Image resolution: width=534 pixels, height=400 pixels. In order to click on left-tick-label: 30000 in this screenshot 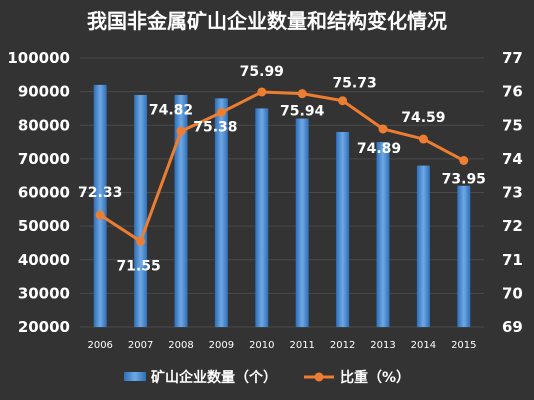, I will do `click(44, 293)`.